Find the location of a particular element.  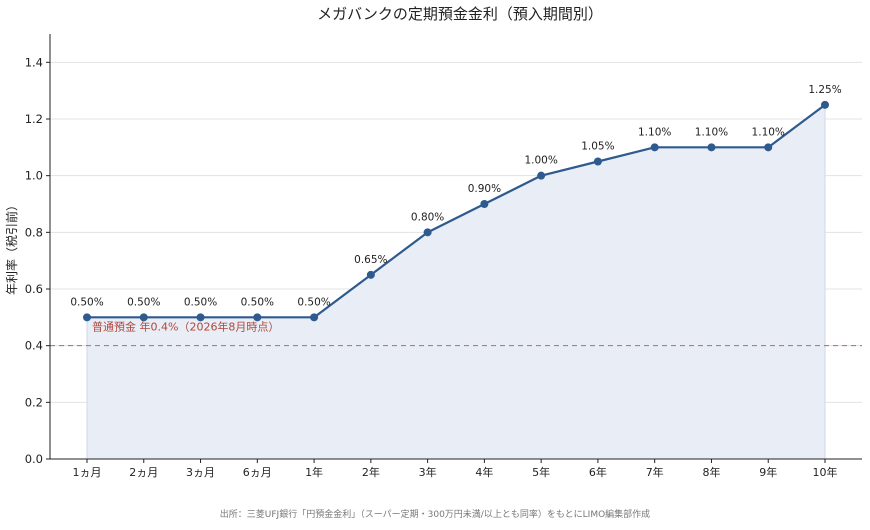

x-tick-label: 8年 is located at coordinates (711, 472).